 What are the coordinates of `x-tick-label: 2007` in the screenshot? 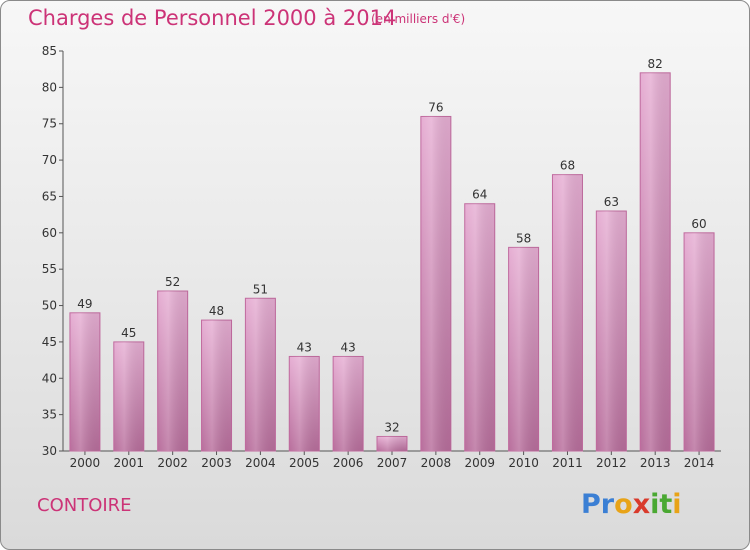 It's located at (392, 463).